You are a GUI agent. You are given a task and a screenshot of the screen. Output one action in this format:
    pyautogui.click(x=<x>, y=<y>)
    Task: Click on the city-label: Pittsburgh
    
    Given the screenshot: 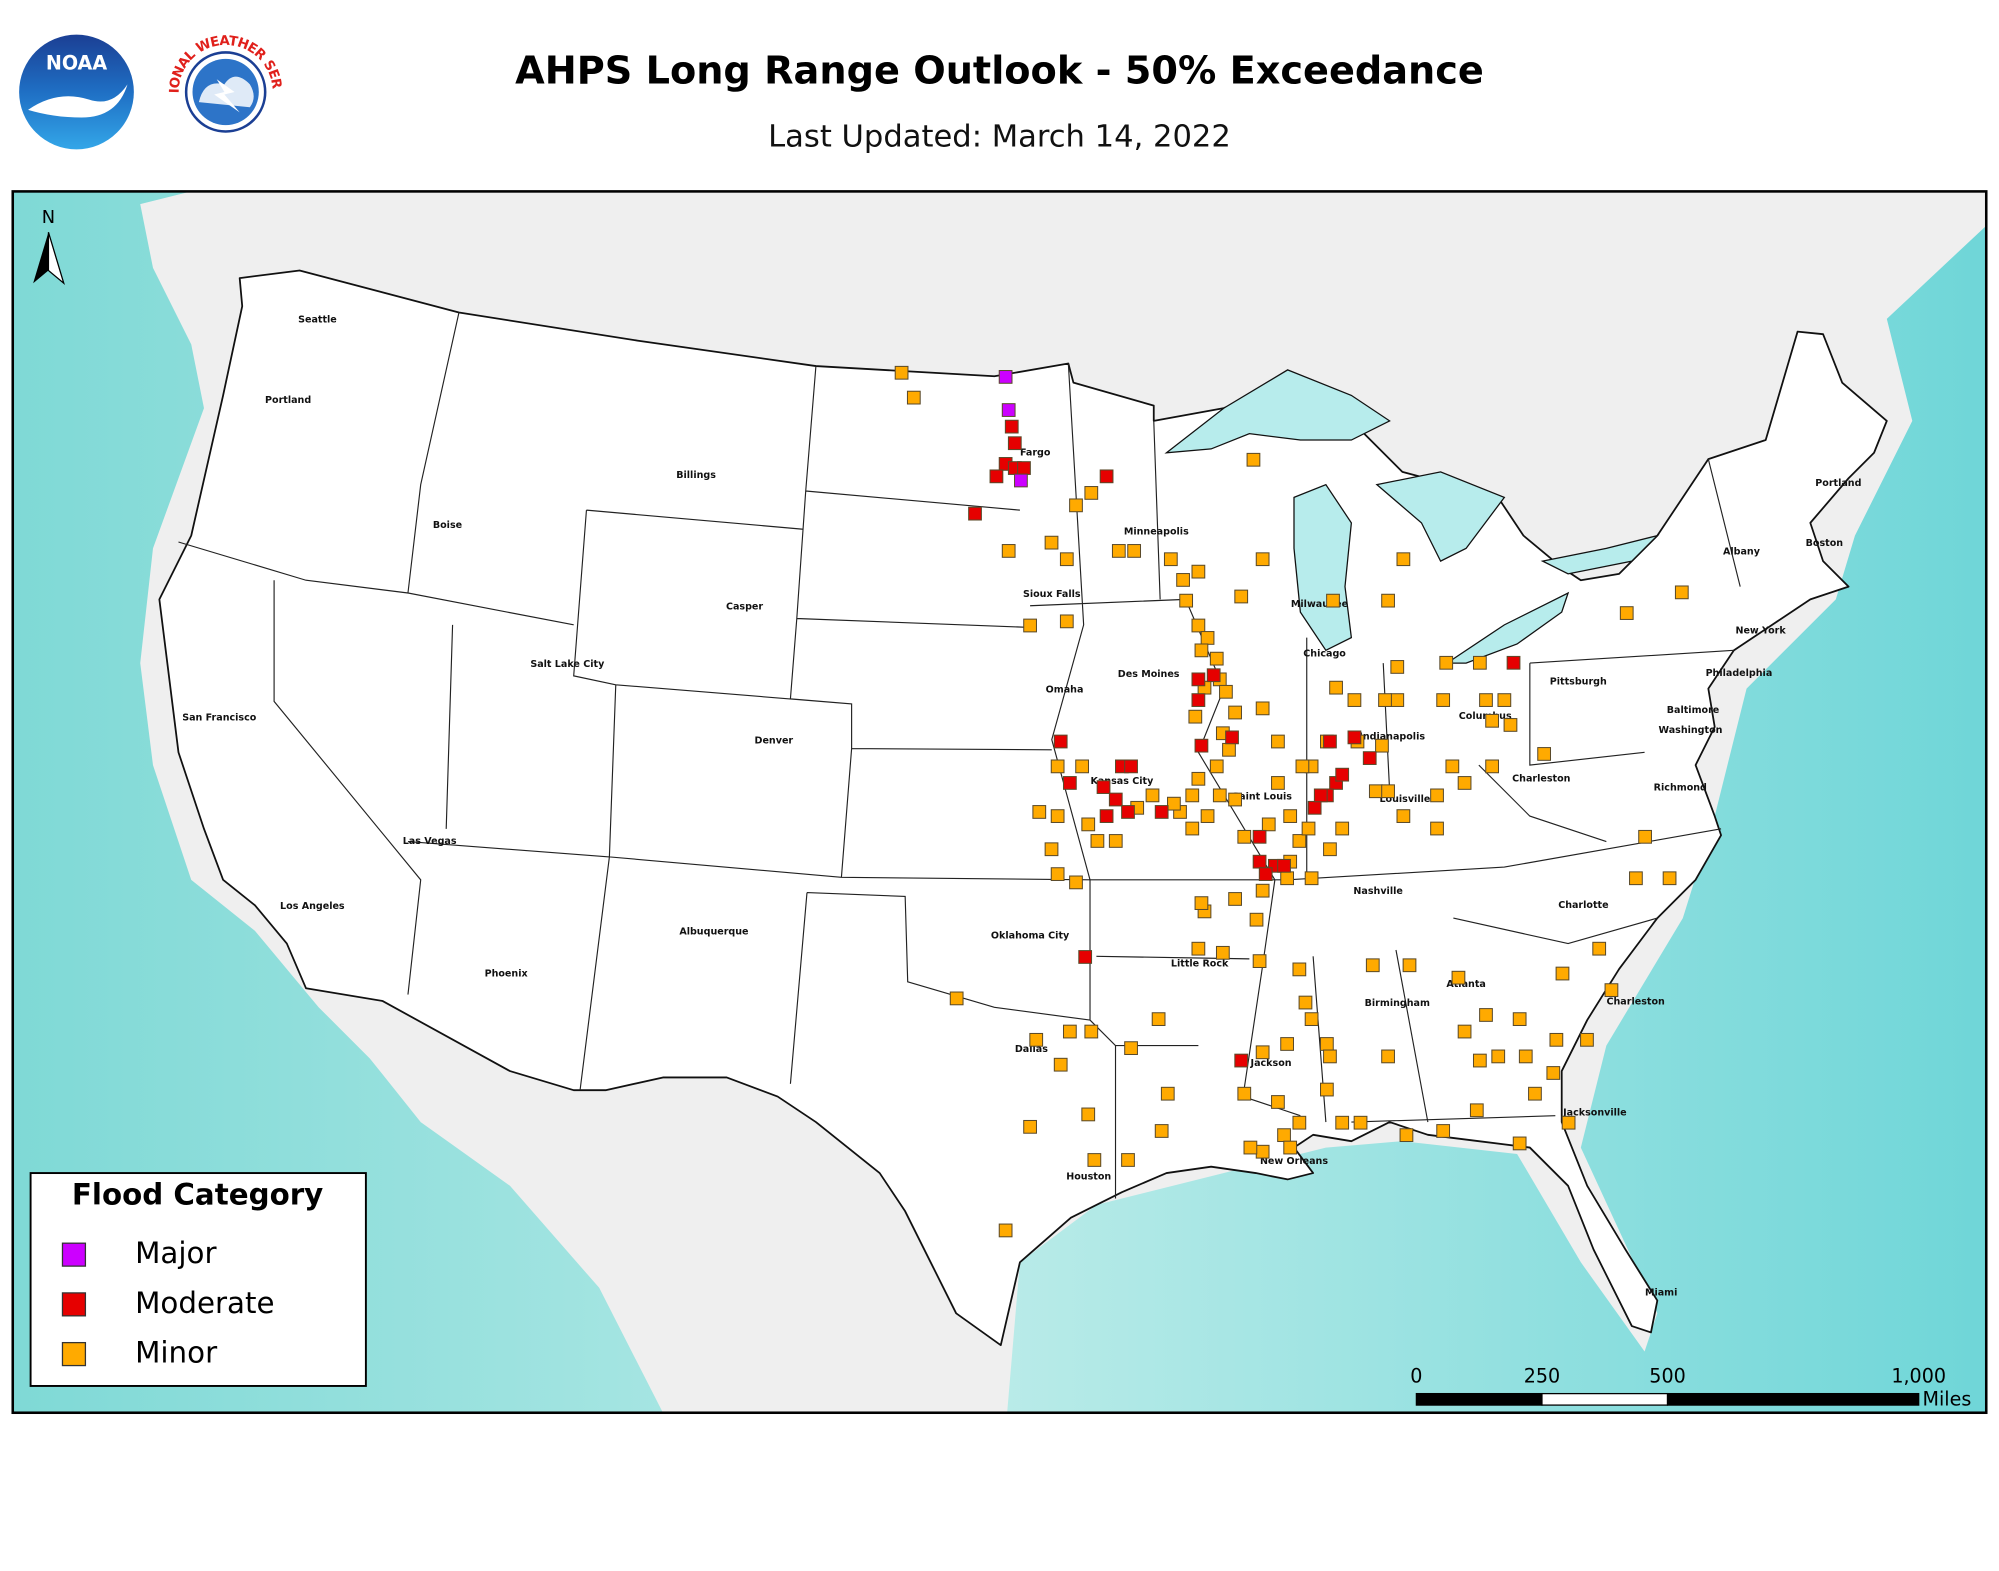 What is the action you would take?
    pyautogui.click(x=1578, y=682)
    